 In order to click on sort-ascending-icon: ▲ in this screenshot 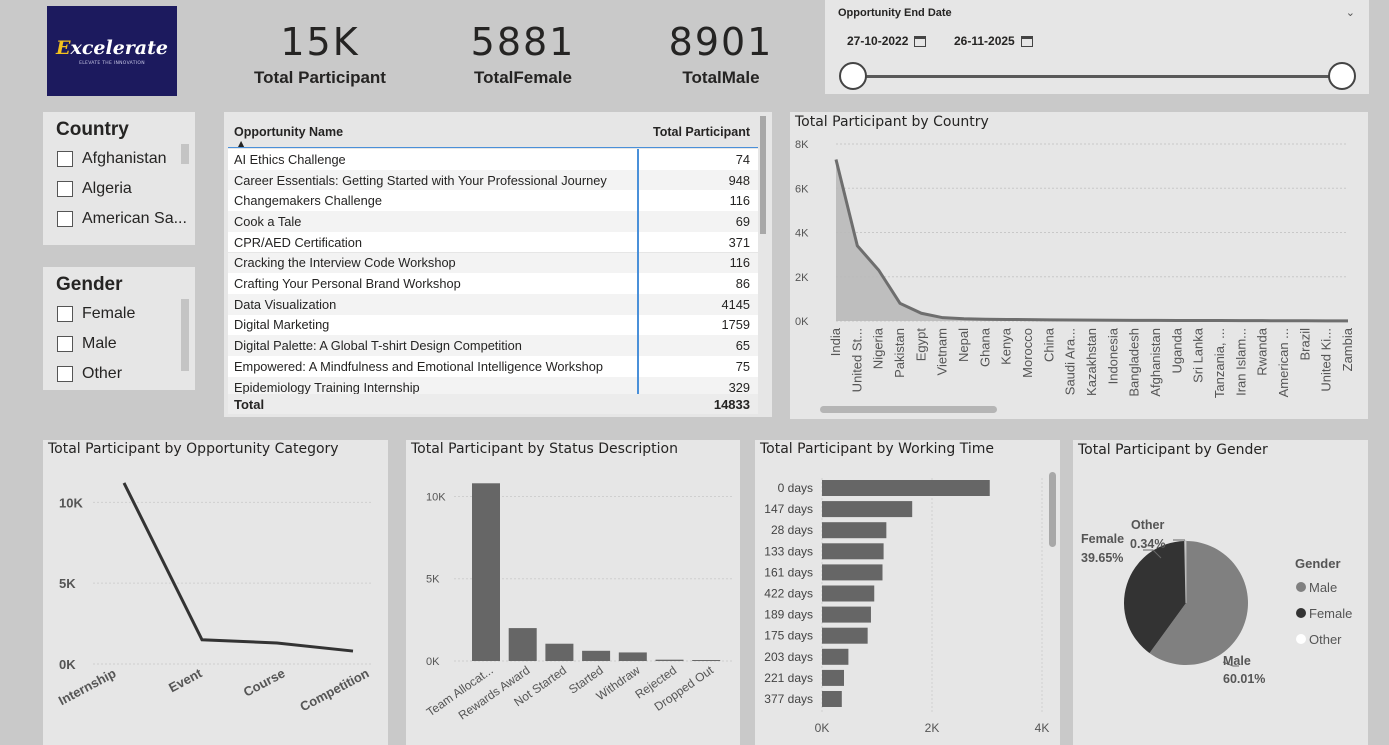, I will do `click(241, 143)`.